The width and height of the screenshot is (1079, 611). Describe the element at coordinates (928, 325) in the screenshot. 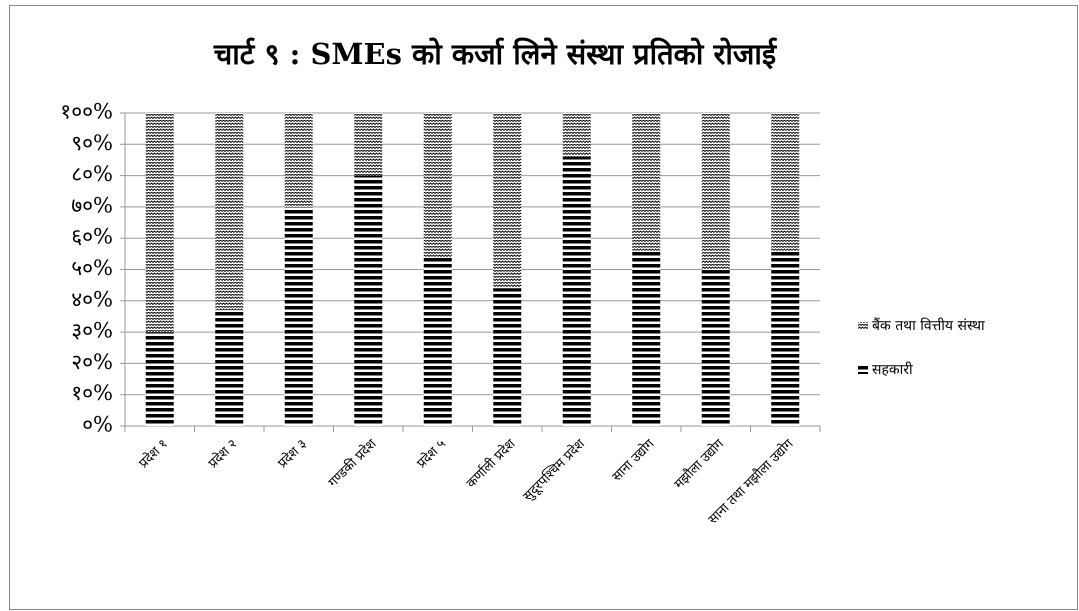

I see `legend-label: बैंक तथा वित्तीय संस्था` at that location.